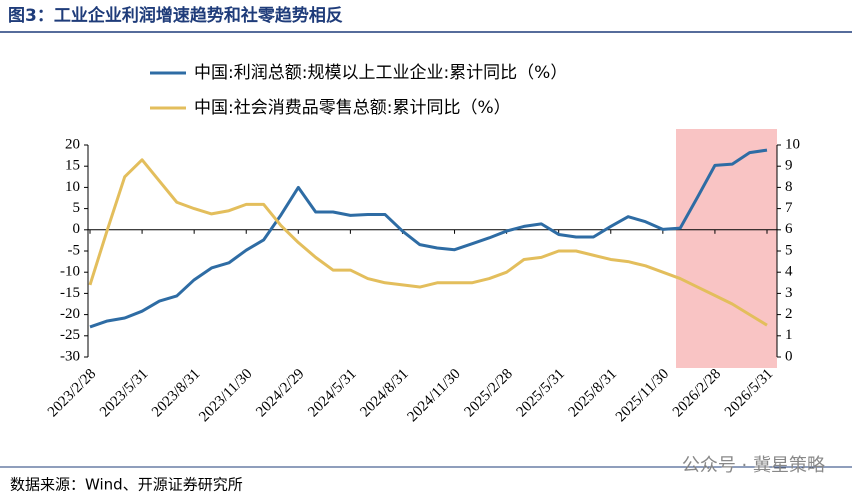 Image resolution: width=852 pixels, height=501 pixels. What do you see at coordinates (380, 73) in the screenshot?
I see `legend-label: 中国:利润总额:规模以上工业企业:累计同比（%）` at bounding box center [380, 73].